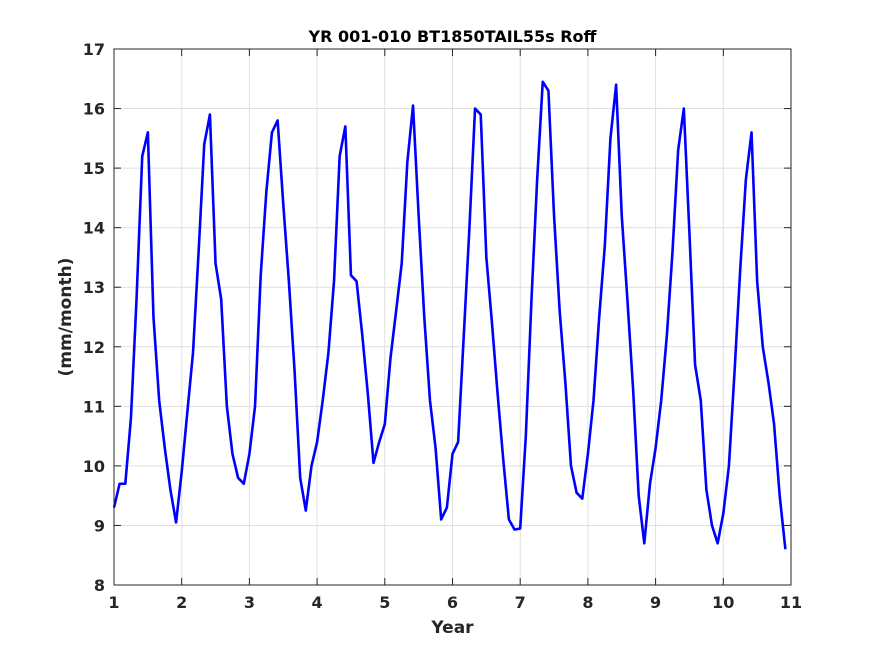 The height and width of the screenshot is (656, 875). Describe the element at coordinates (66, 317) in the screenshot. I see `y-axis-label: (mm/month)` at that location.